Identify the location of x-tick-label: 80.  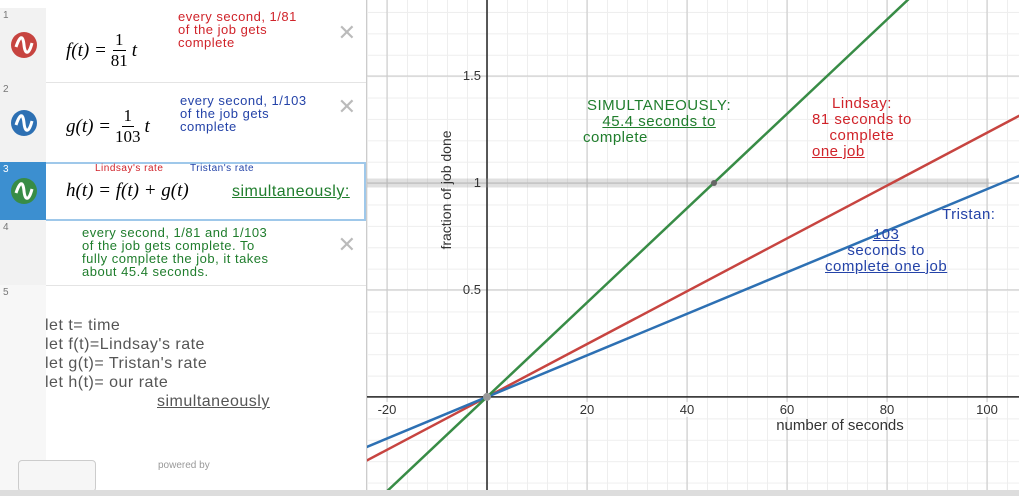
(887, 409).